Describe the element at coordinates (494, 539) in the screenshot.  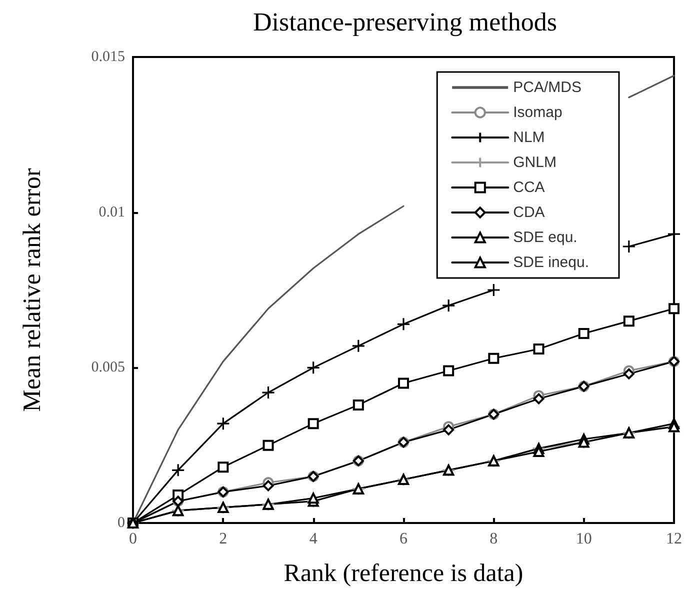
I see `x-tick-label: 8` at that location.